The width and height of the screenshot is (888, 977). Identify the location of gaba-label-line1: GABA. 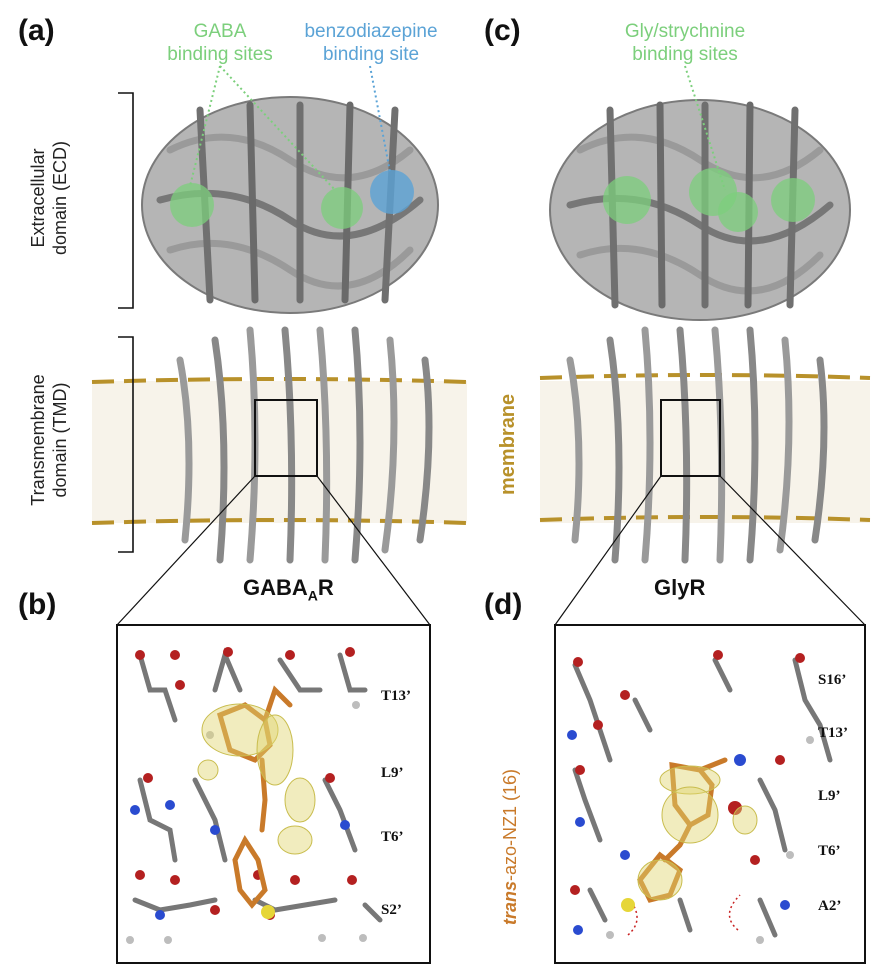
(220, 31).